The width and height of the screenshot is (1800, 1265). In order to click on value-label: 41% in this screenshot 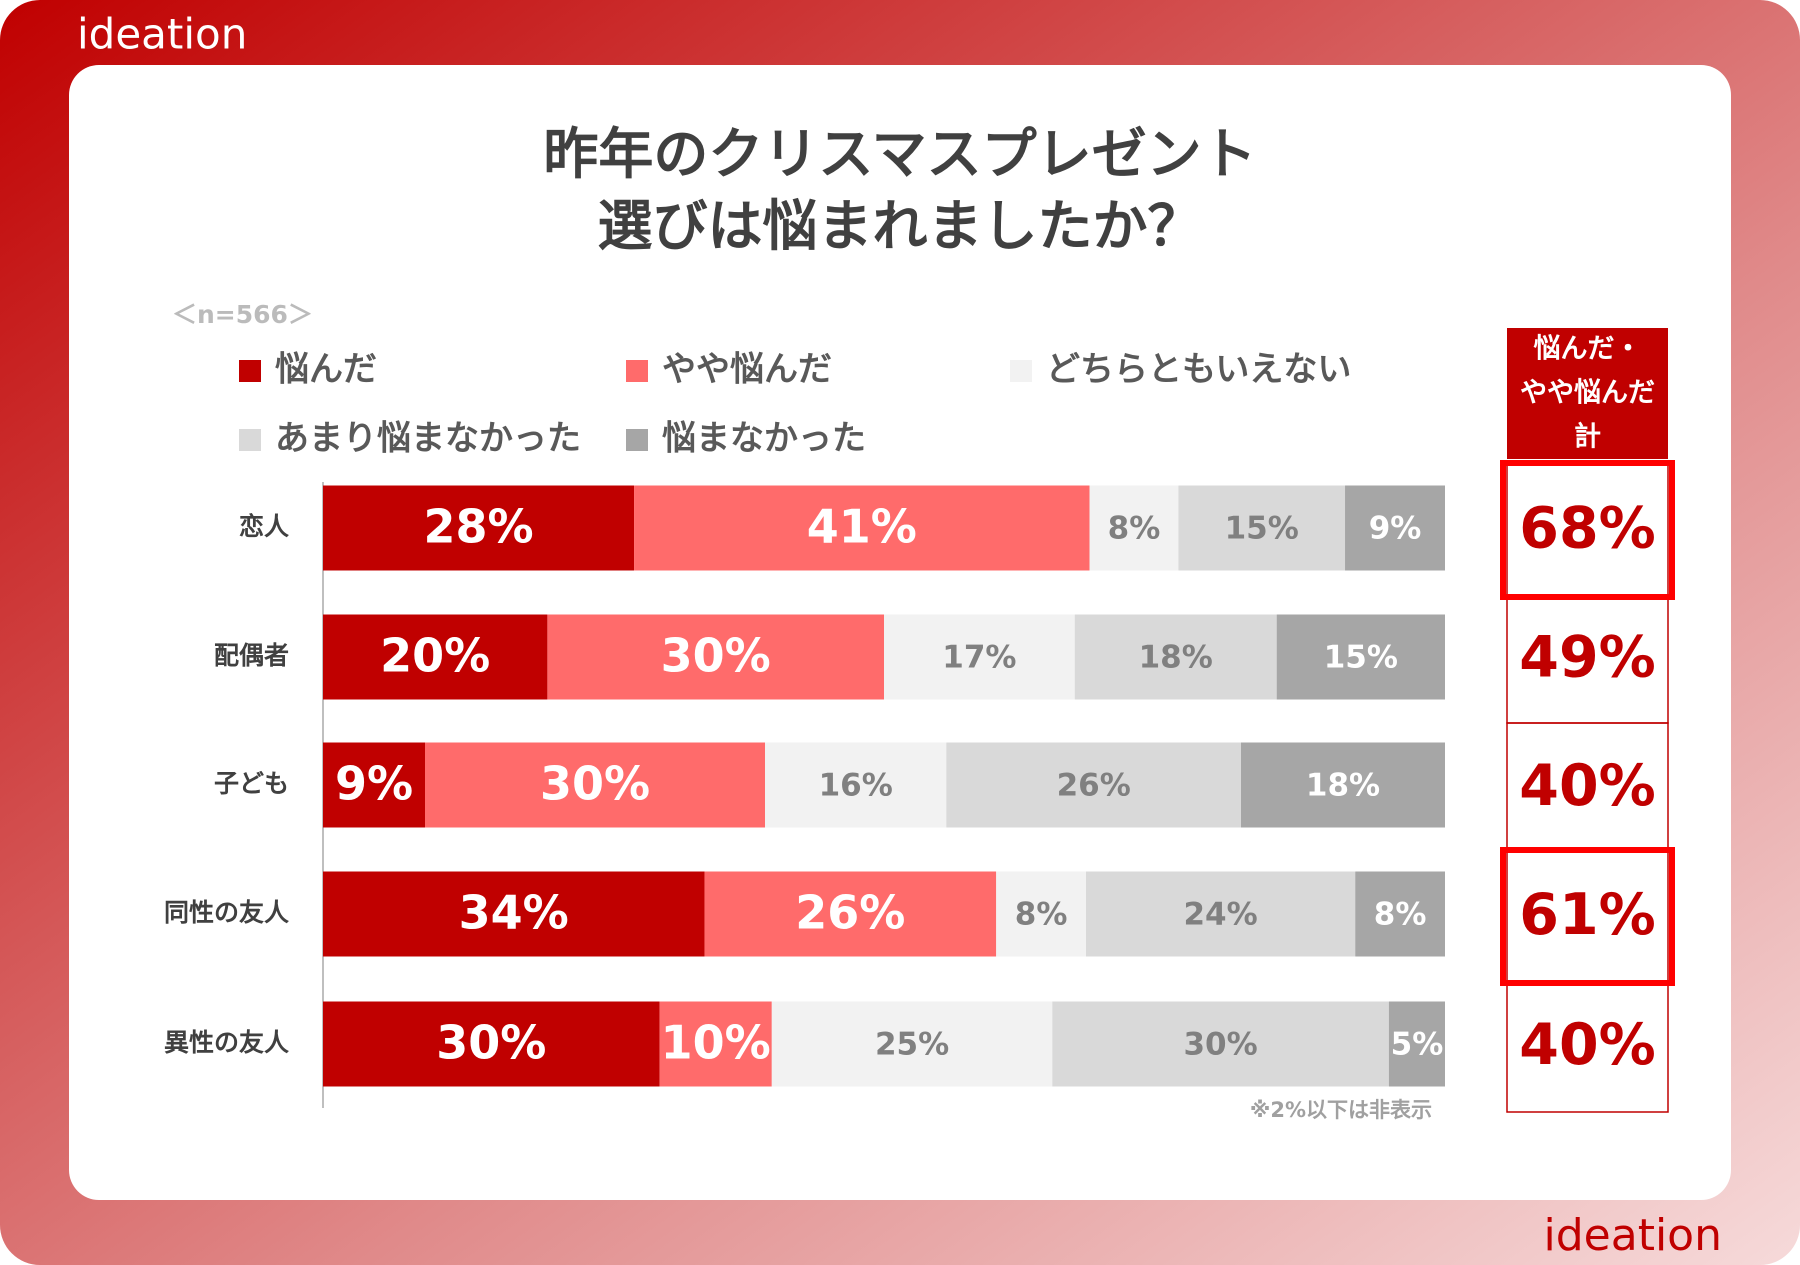, I will do `click(862, 527)`.